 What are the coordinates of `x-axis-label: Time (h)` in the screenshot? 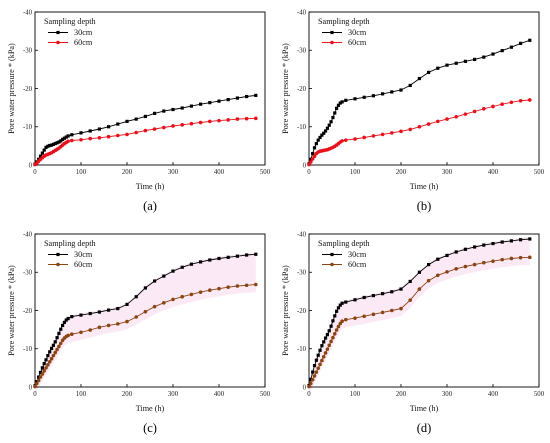 It's located at (150, 408).